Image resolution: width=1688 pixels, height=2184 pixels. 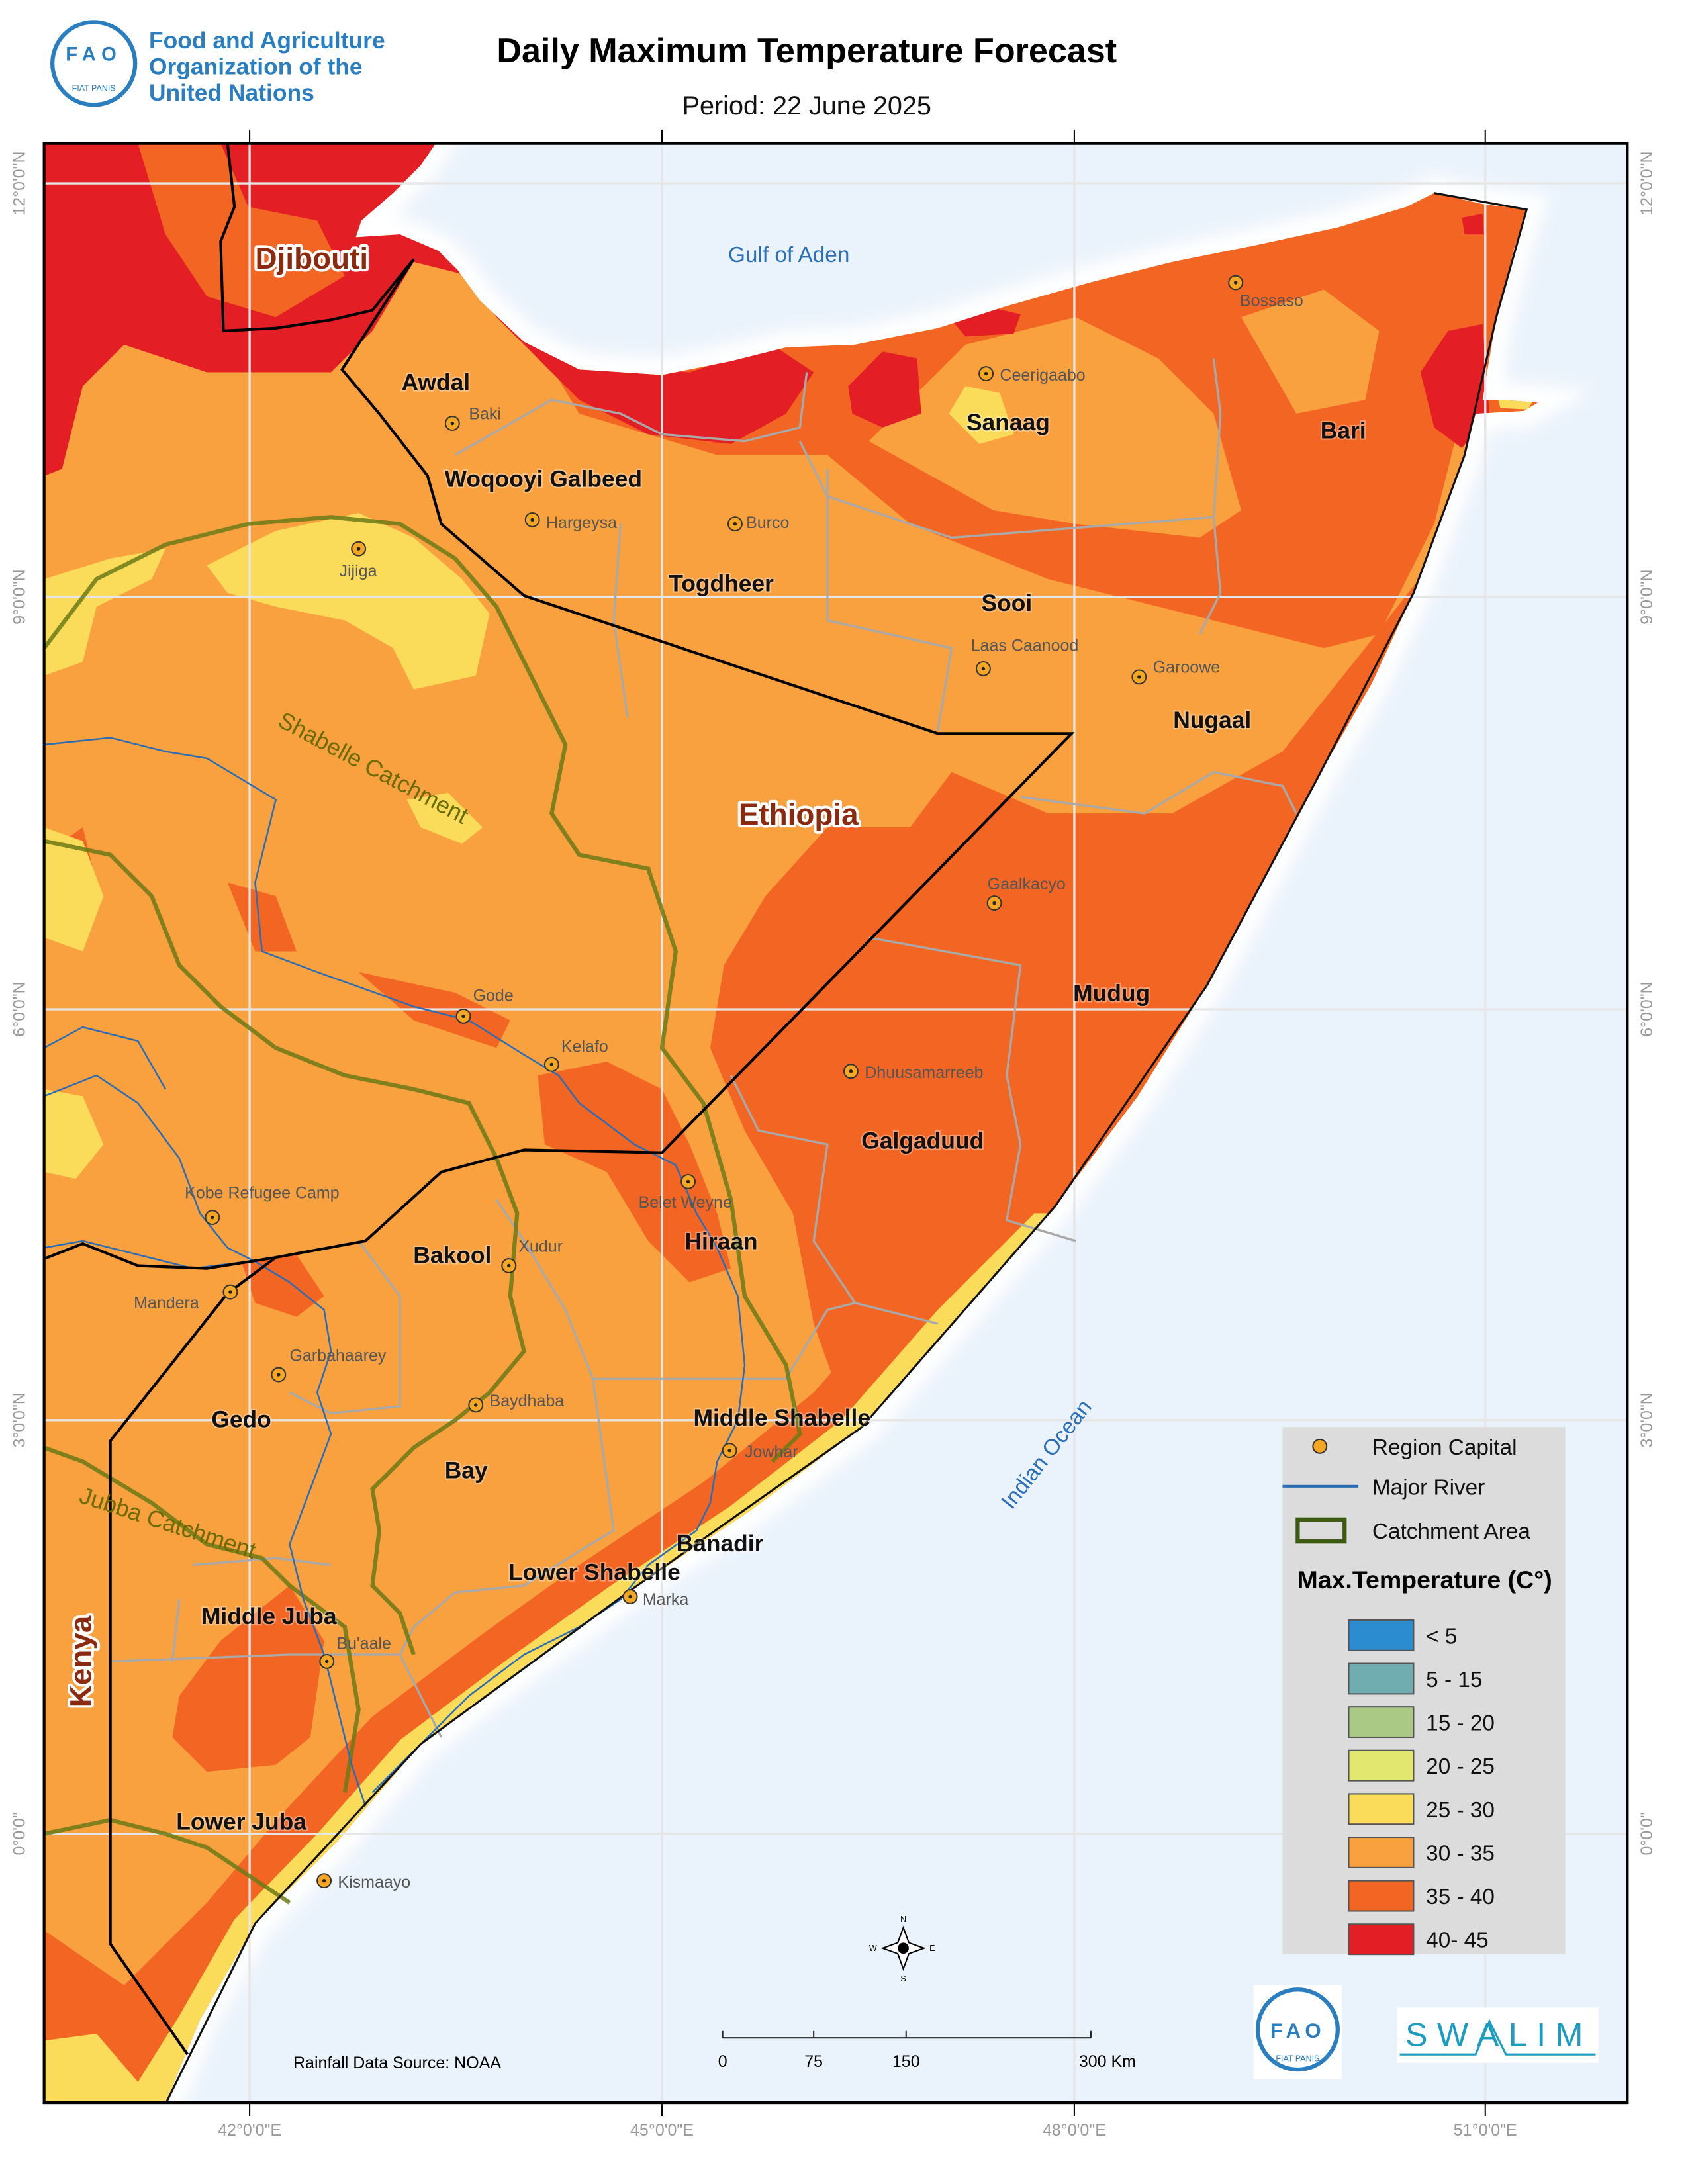 What do you see at coordinates (1186, 668) in the screenshot?
I see `place-label: Garoowe` at bounding box center [1186, 668].